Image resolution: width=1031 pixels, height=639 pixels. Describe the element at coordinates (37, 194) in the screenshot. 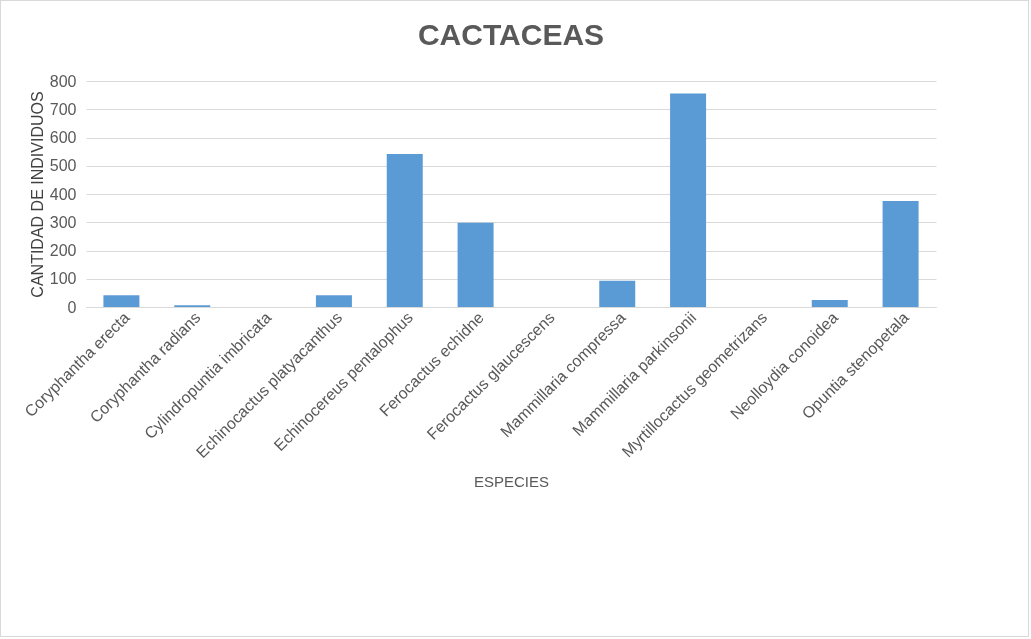

I see `y-axis-title: CANTIDAD DE INDIVIDUOS` at that location.